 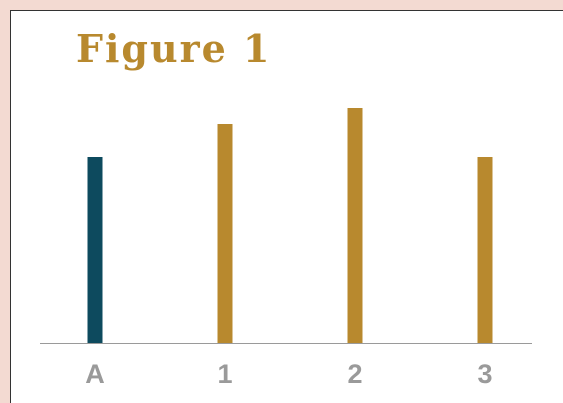 What do you see at coordinates (95, 374) in the screenshot?
I see `x-tick-label: A` at bounding box center [95, 374].